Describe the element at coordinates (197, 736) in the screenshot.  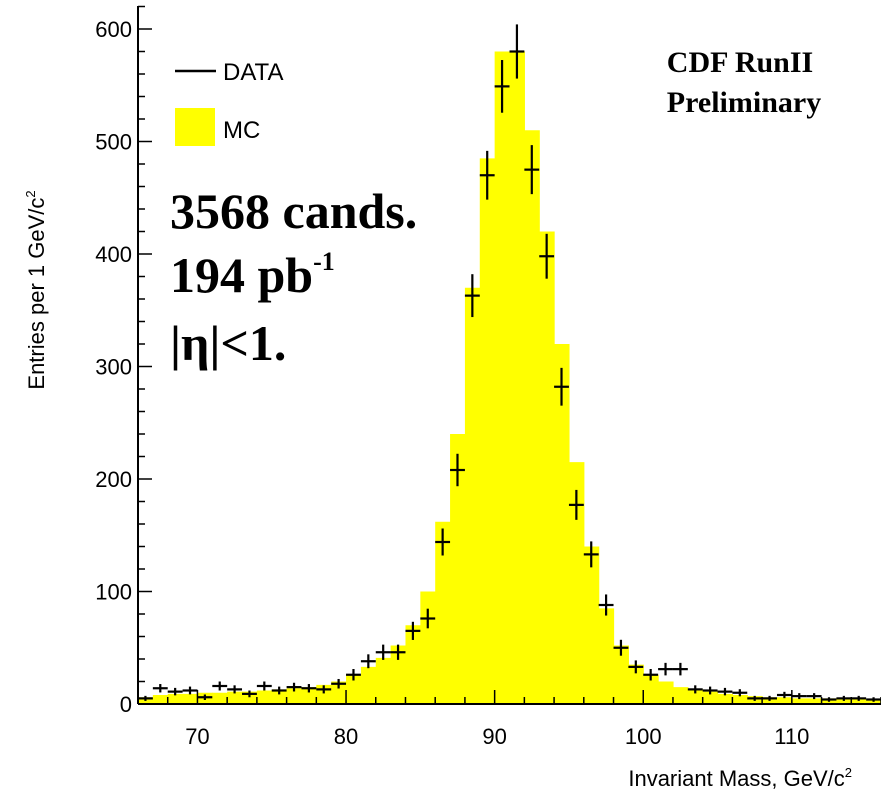
I see `x-tick-label: 70` at that location.